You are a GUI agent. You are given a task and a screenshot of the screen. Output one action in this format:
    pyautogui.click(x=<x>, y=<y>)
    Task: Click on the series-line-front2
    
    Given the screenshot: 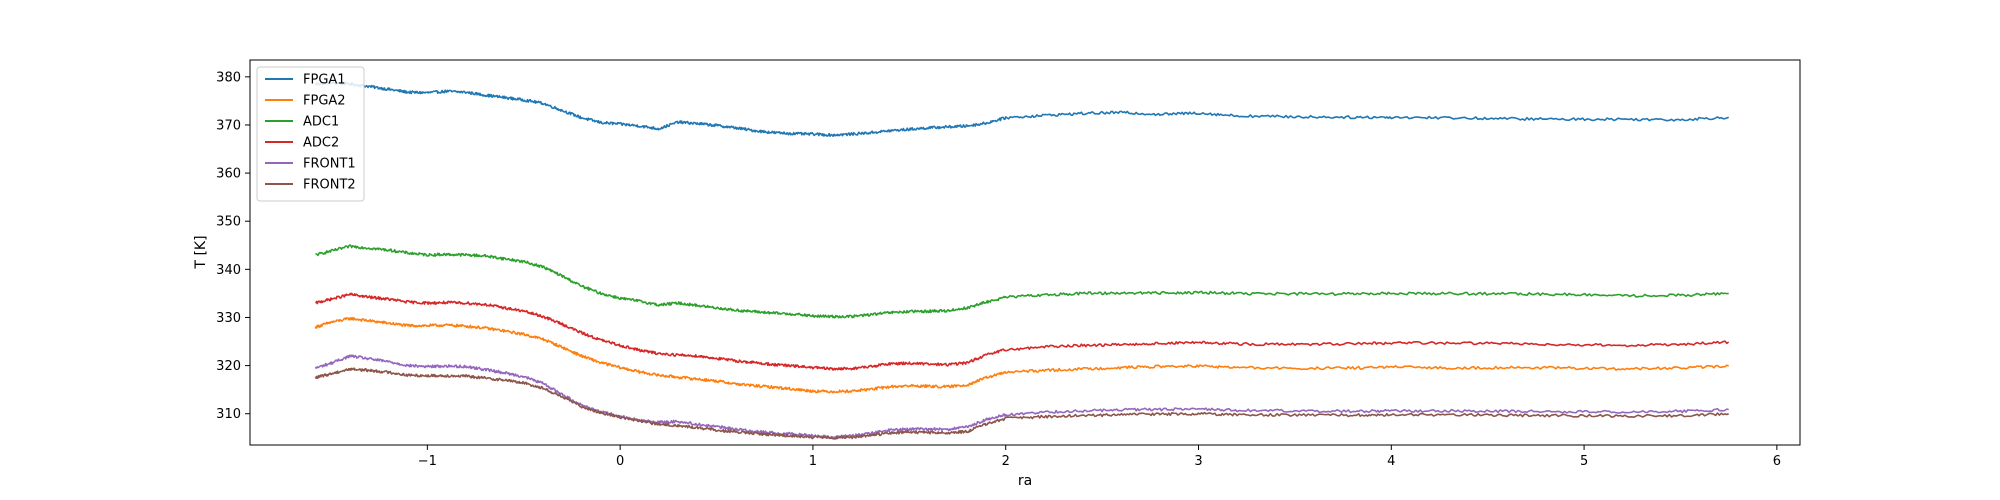 What is the action you would take?
    pyautogui.click(x=1022, y=403)
    